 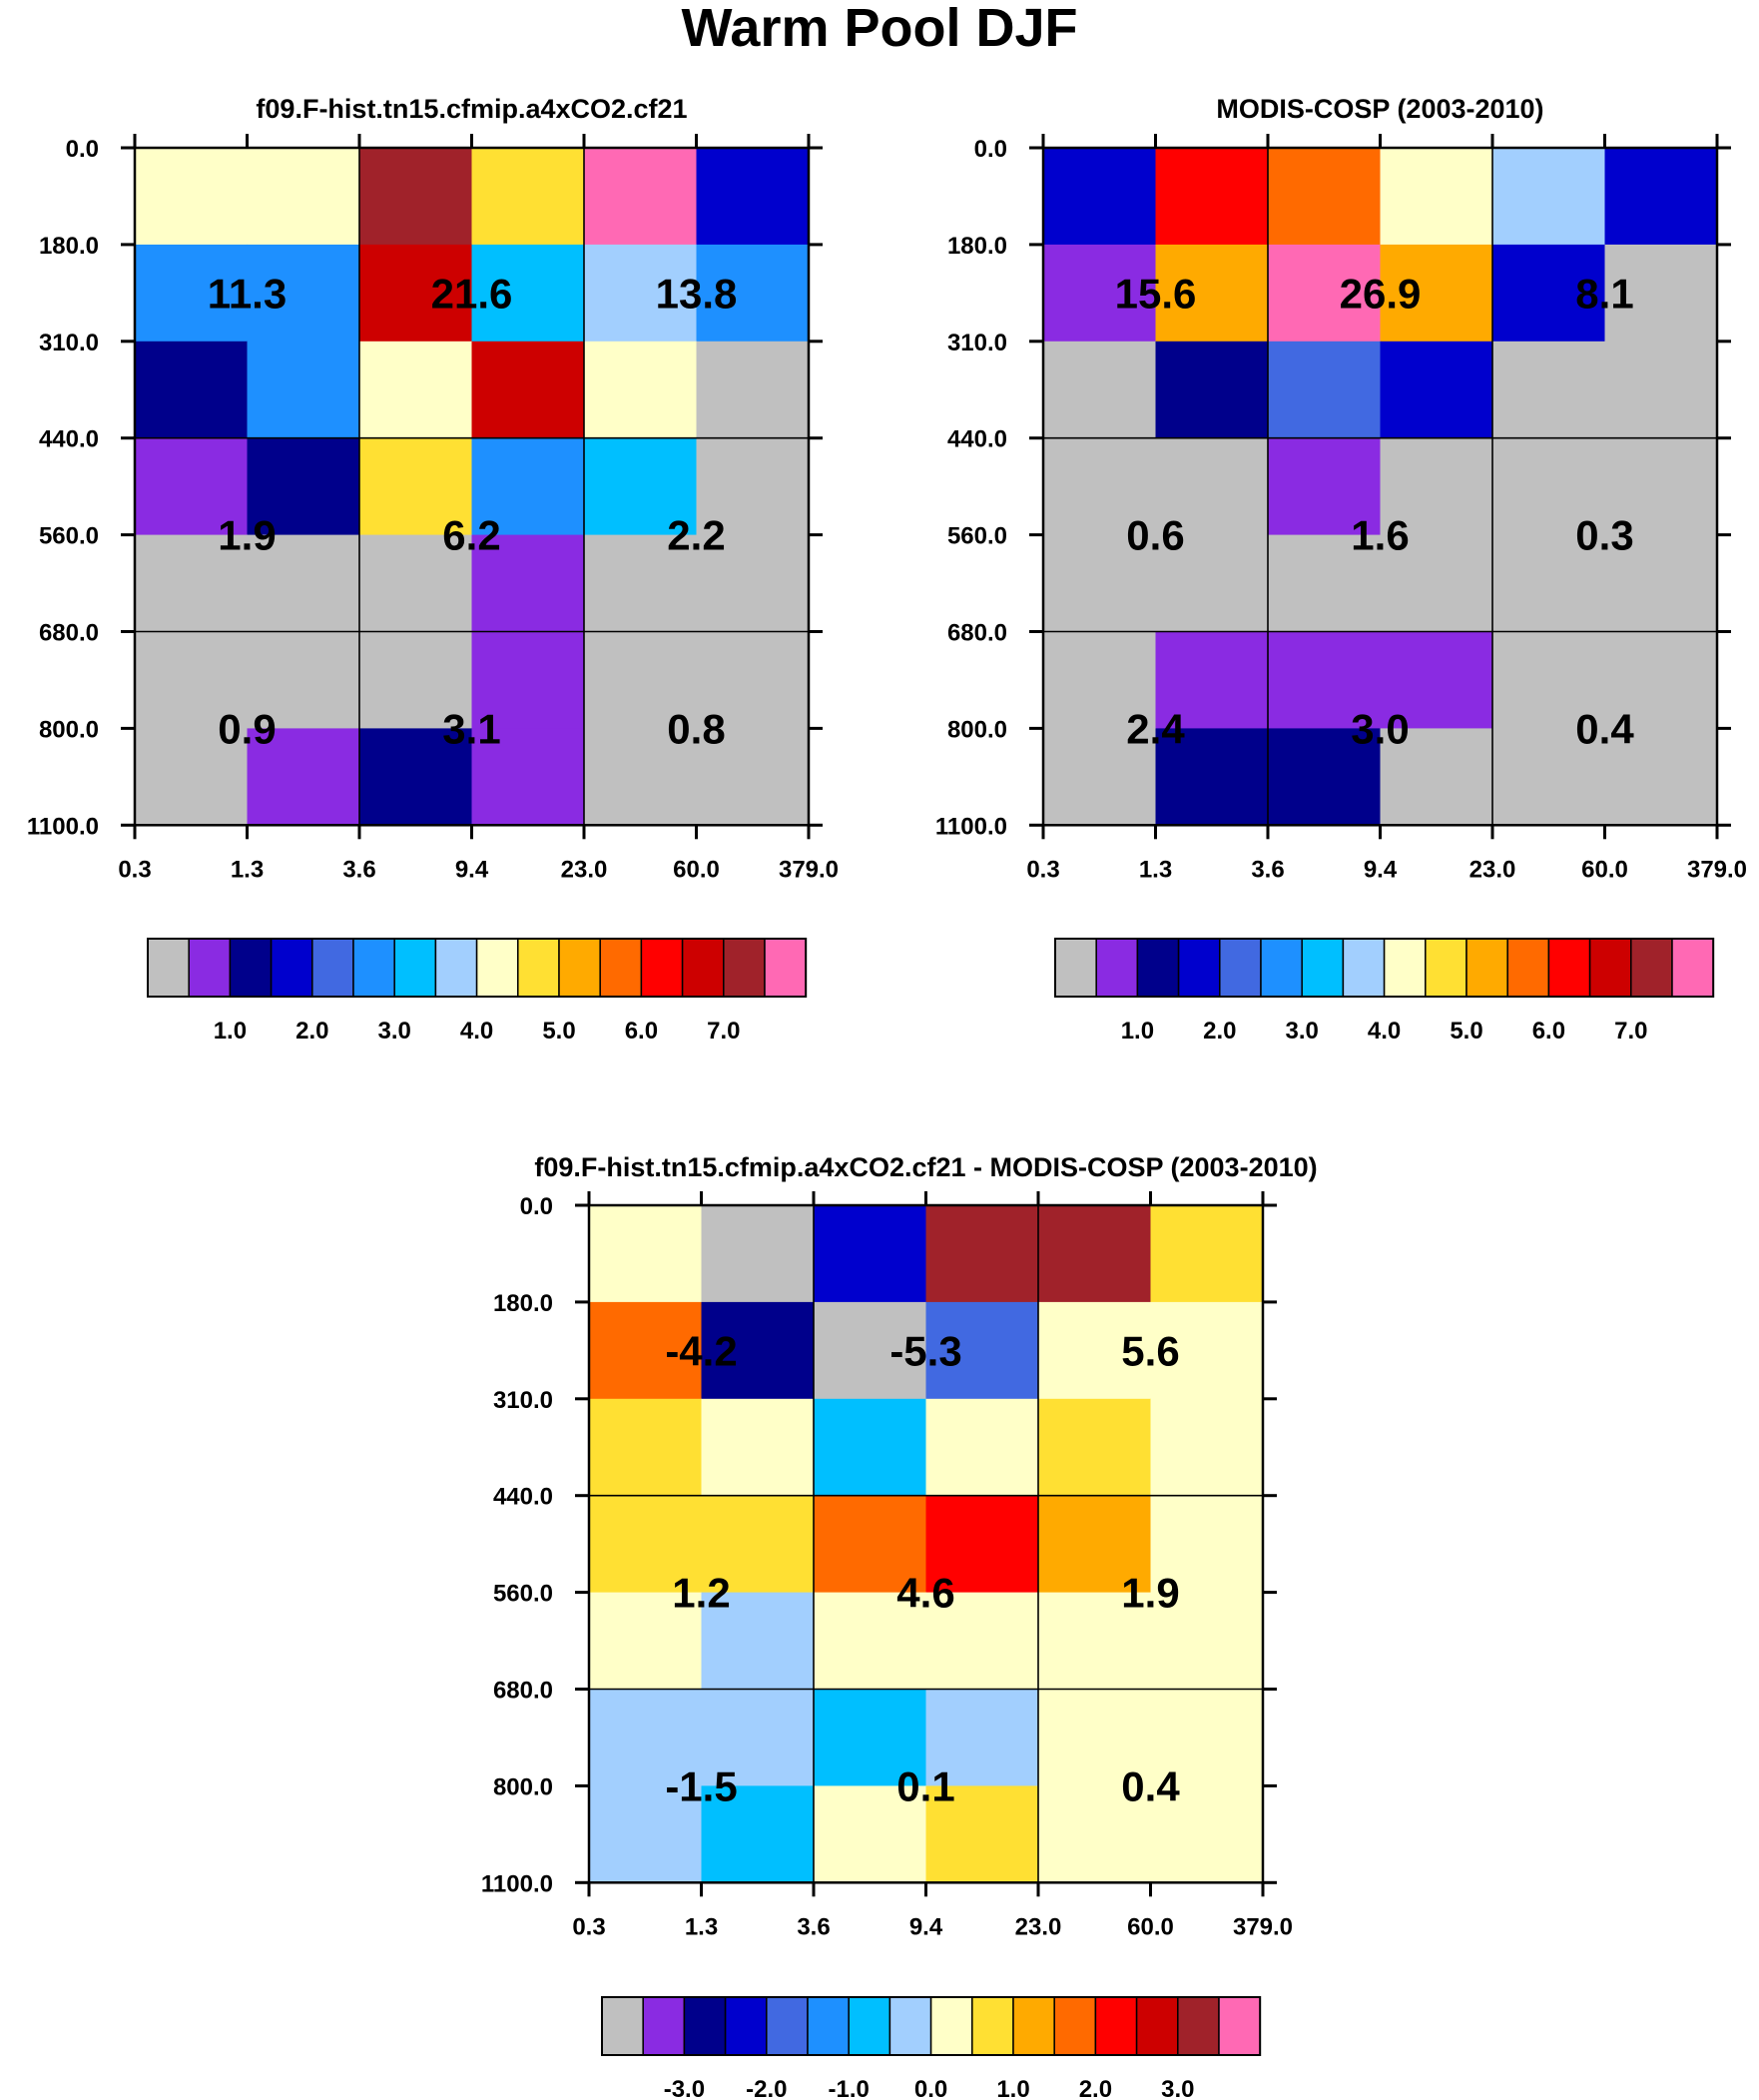 I want to click on x-tick-label: 379.0, so click(x=1717, y=869).